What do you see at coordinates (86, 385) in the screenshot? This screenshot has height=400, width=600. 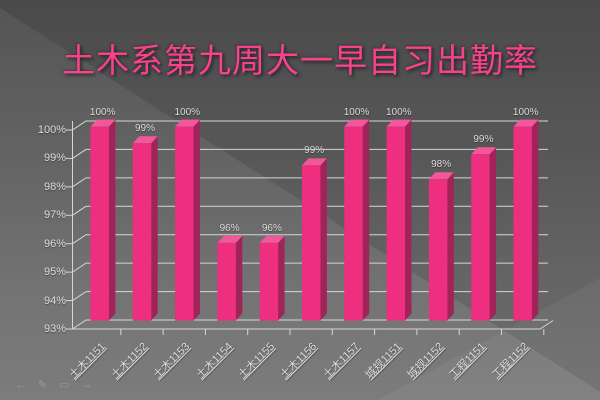 I see `next-slide-icon: →` at bounding box center [86, 385].